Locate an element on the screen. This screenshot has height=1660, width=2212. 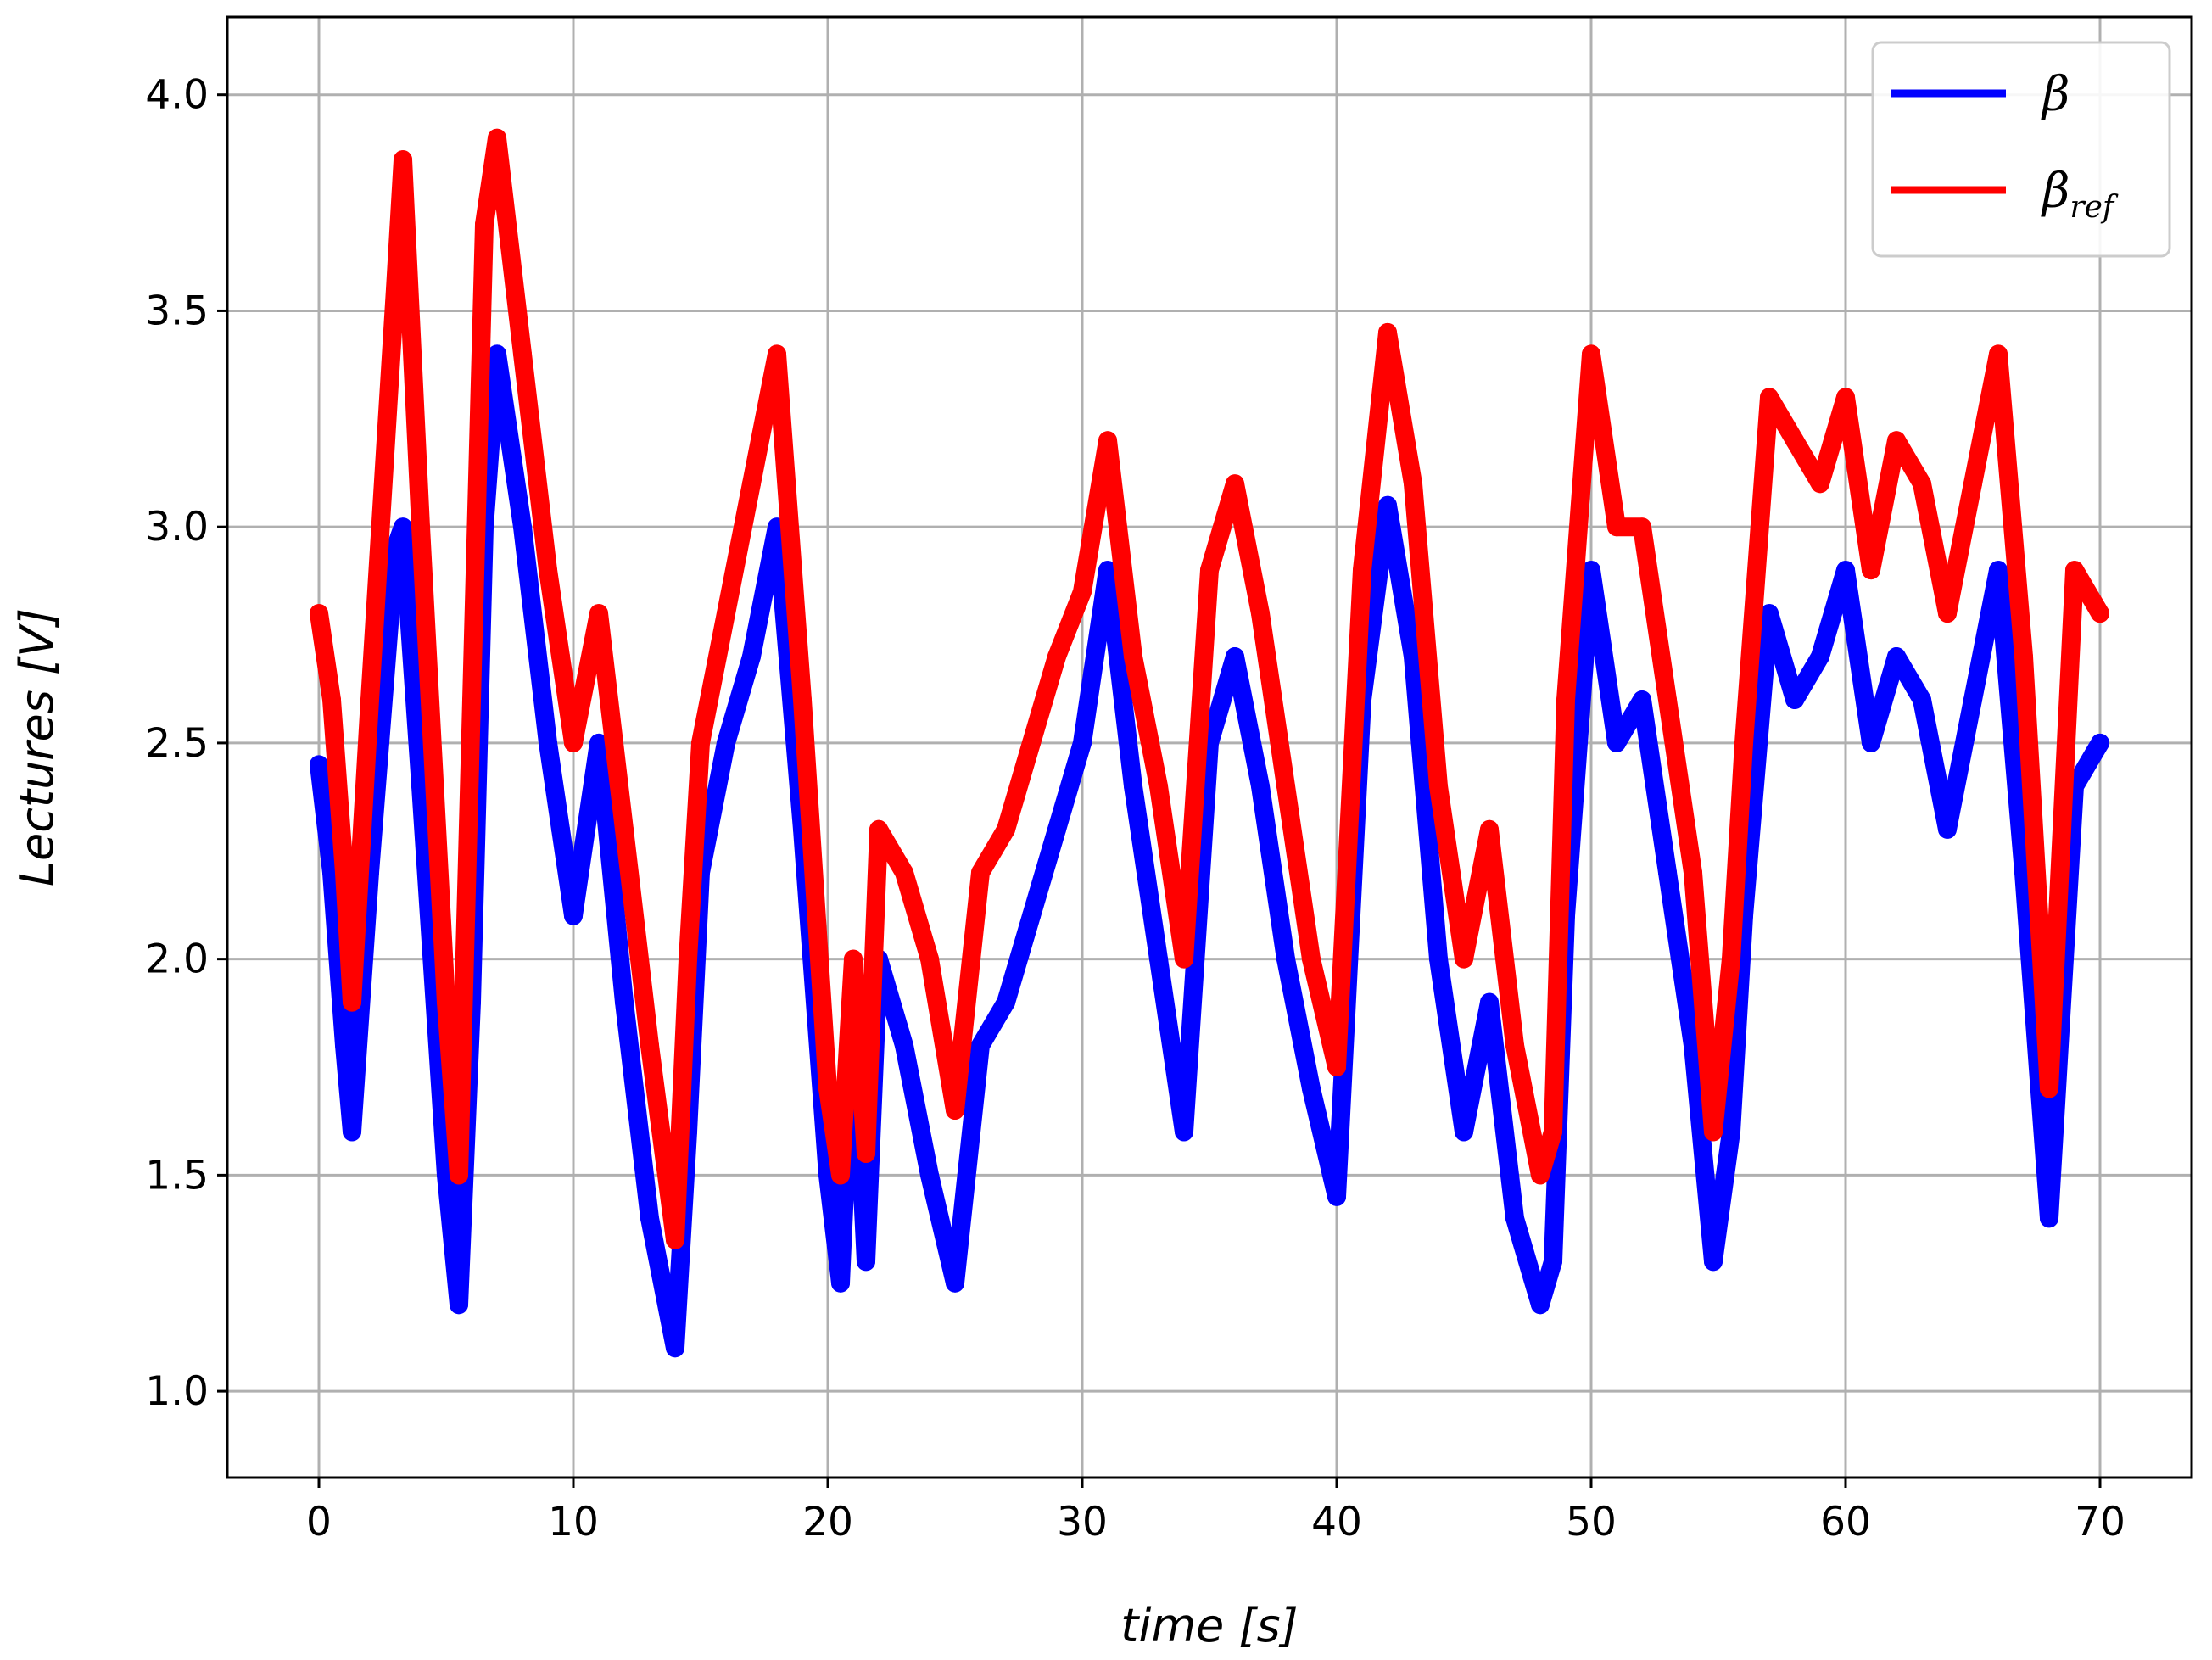
x-tick-label: 40 is located at coordinates (1337, 1522).